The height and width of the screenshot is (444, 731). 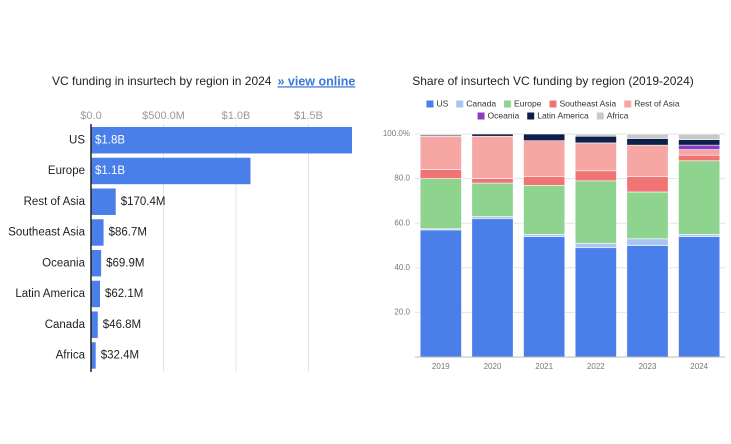 I want to click on y-tick-label: Southeast Asia, so click(x=46, y=233).